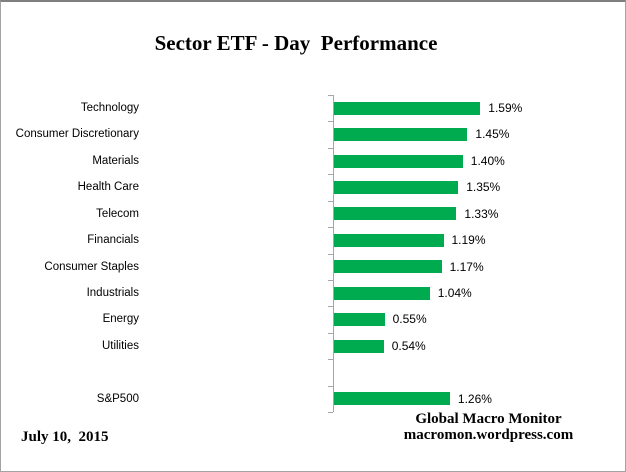 The image size is (626, 472). I want to click on footer-date: July 10, 2015, so click(65, 437).